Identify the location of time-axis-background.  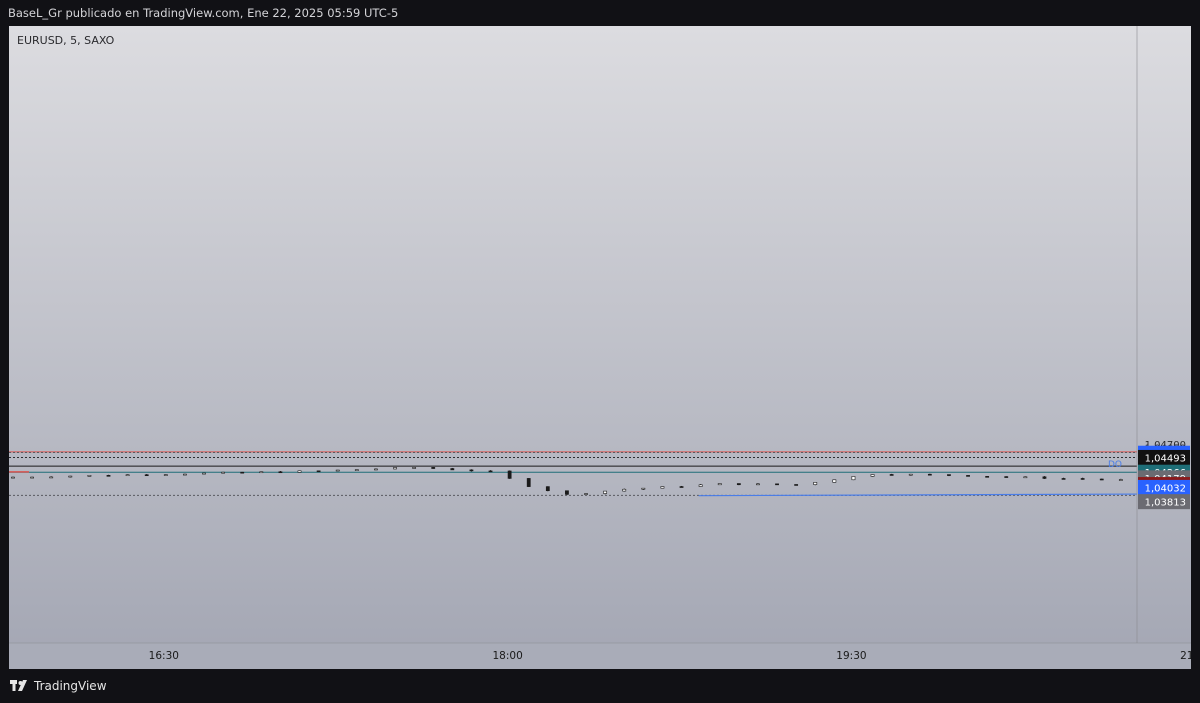
(600, 656).